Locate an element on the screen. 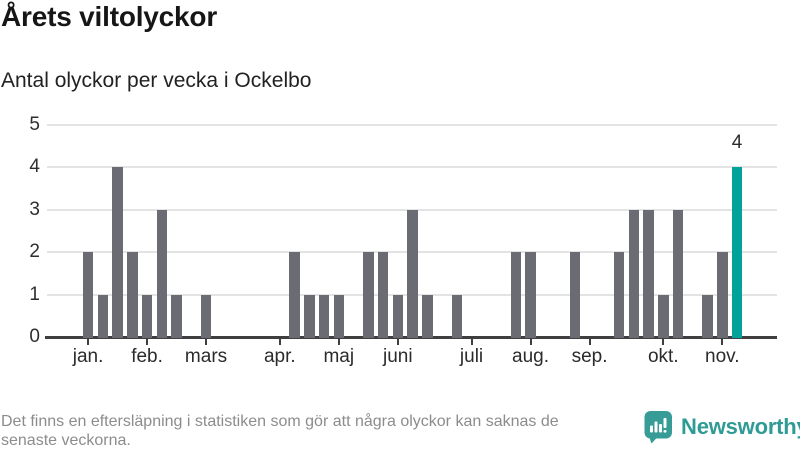  y-axis-label: 4 is located at coordinates (34, 167).